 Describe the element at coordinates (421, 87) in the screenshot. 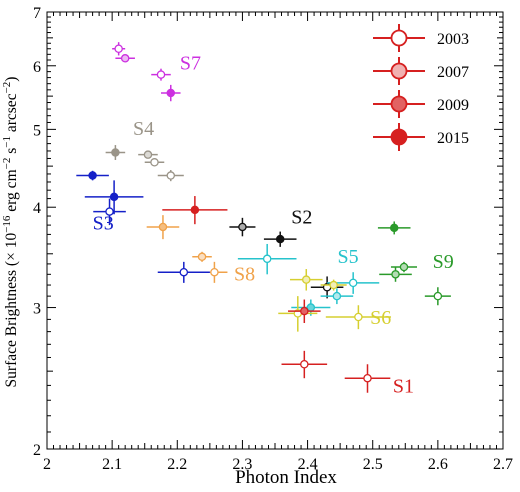

I see `legend: 2003 2007 2009 2015` at that location.